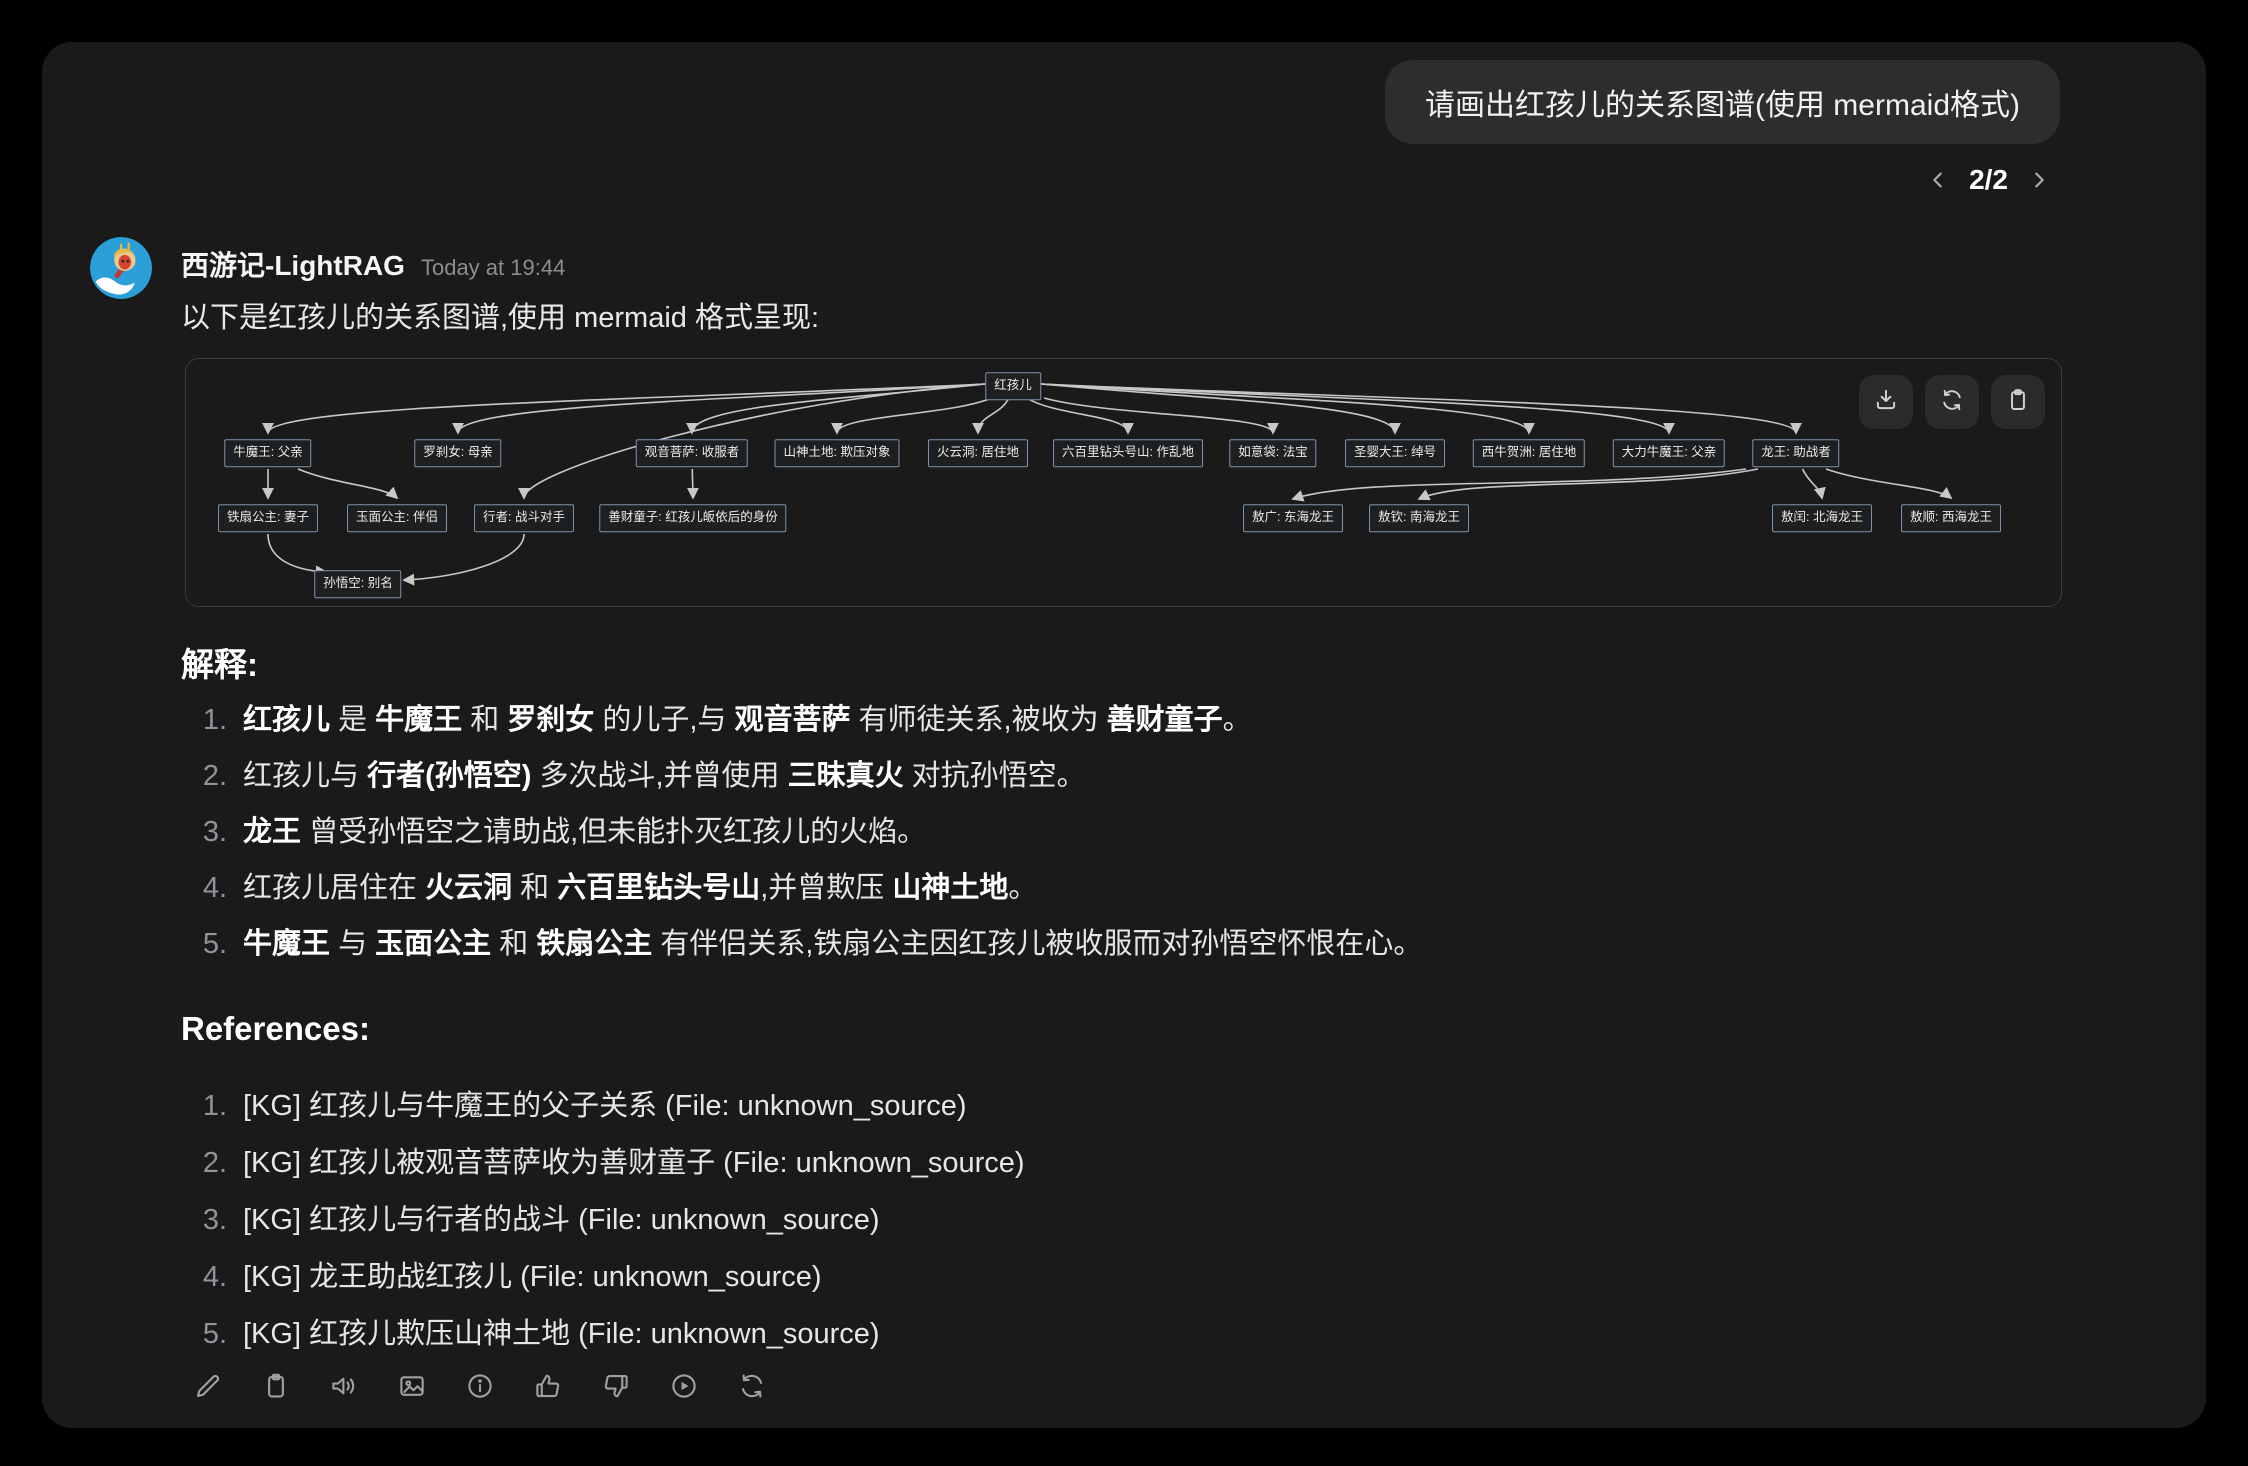 The width and height of the screenshot is (2248, 1466). Describe the element at coordinates (268, 518) in the screenshot. I see `diagram-node-tieshan: 铁扇公主: 妻子` at that location.